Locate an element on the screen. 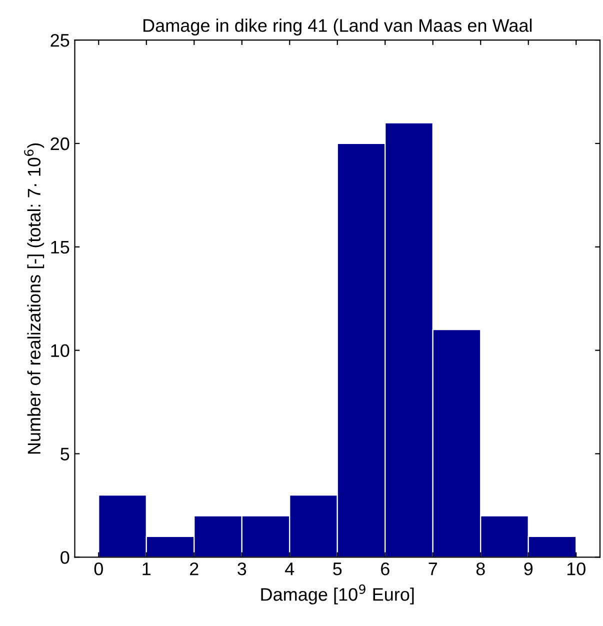  x-tick-label: 3 is located at coordinates (242, 569).